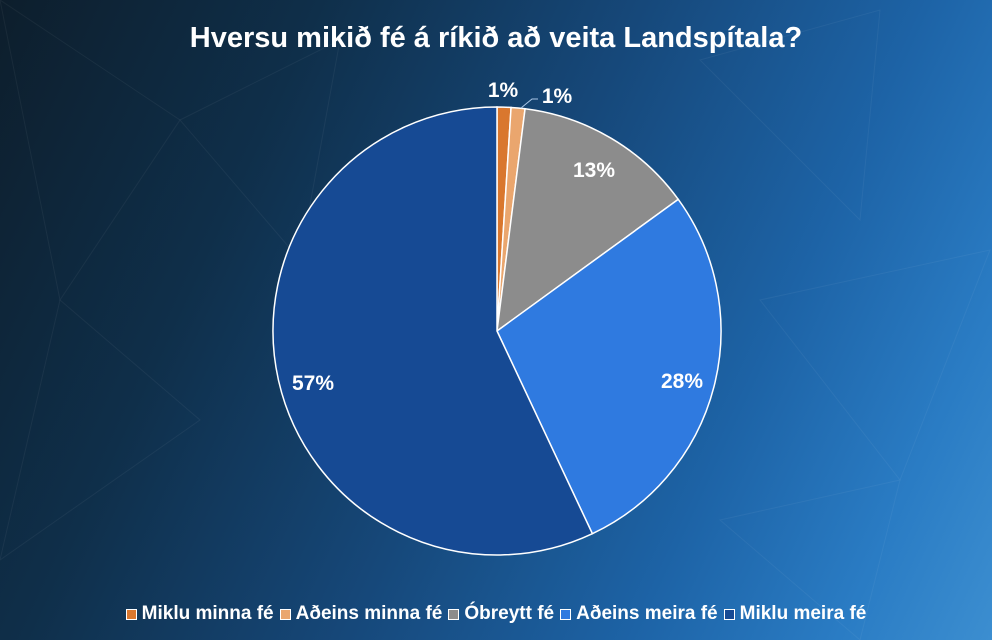  I want to click on legend-item: Aðeins minna fé, so click(361, 614).